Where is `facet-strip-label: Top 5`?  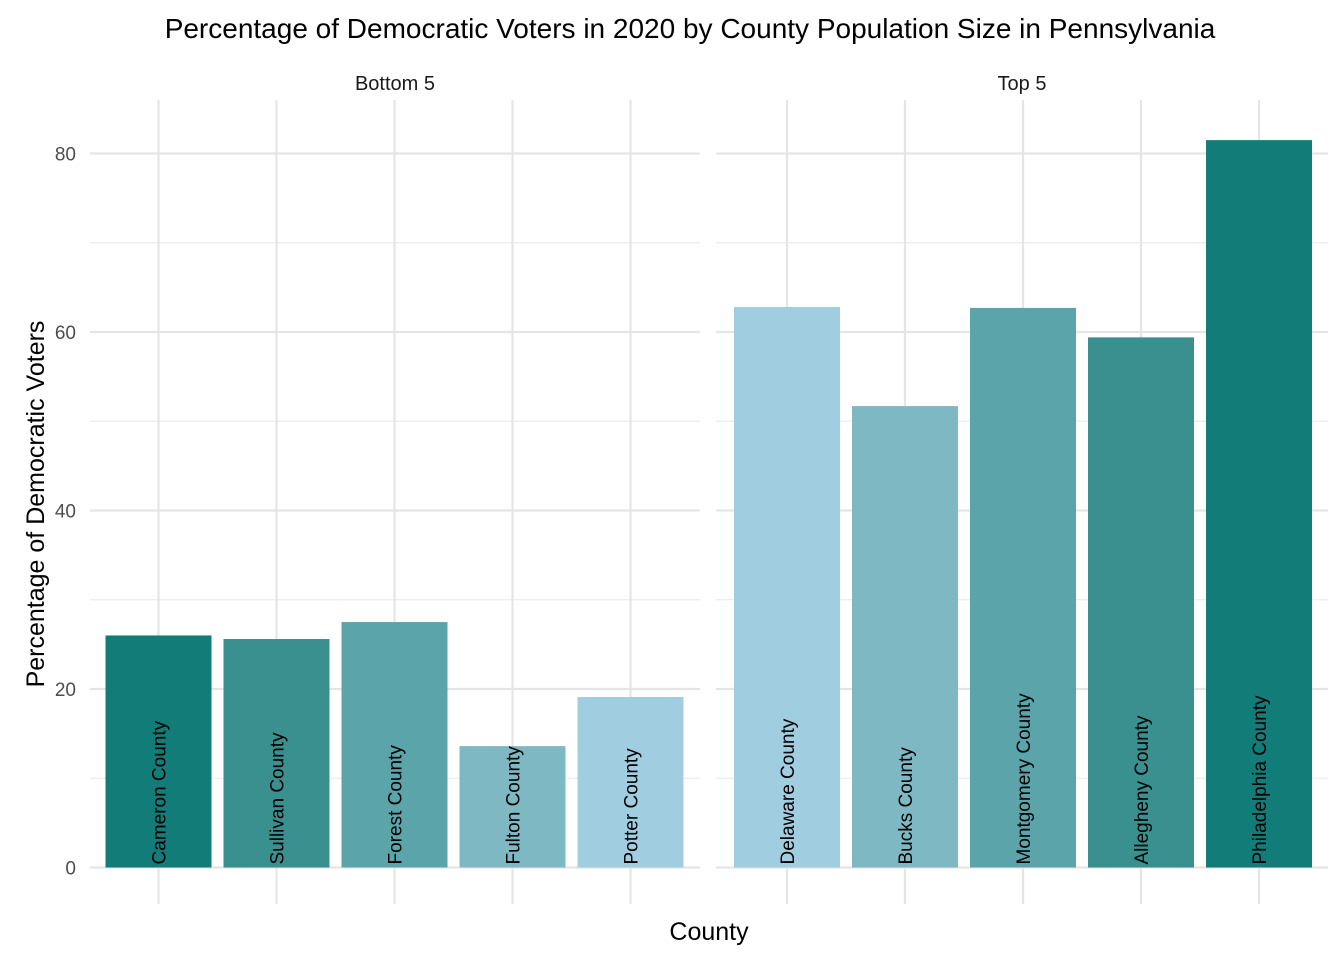
facet-strip-label: Top 5 is located at coordinates (1022, 84).